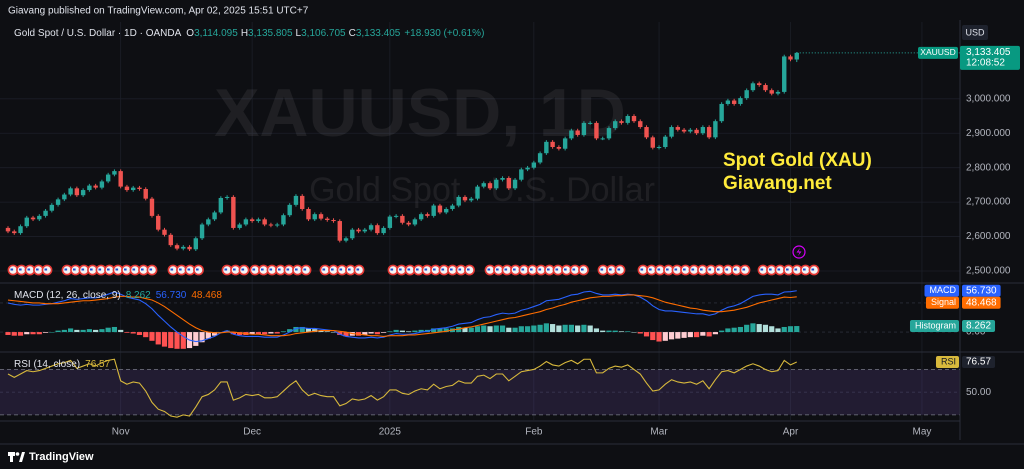 The width and height of the screenshot is (1024, 469). I want to click on series-tag, so click(941, 290).